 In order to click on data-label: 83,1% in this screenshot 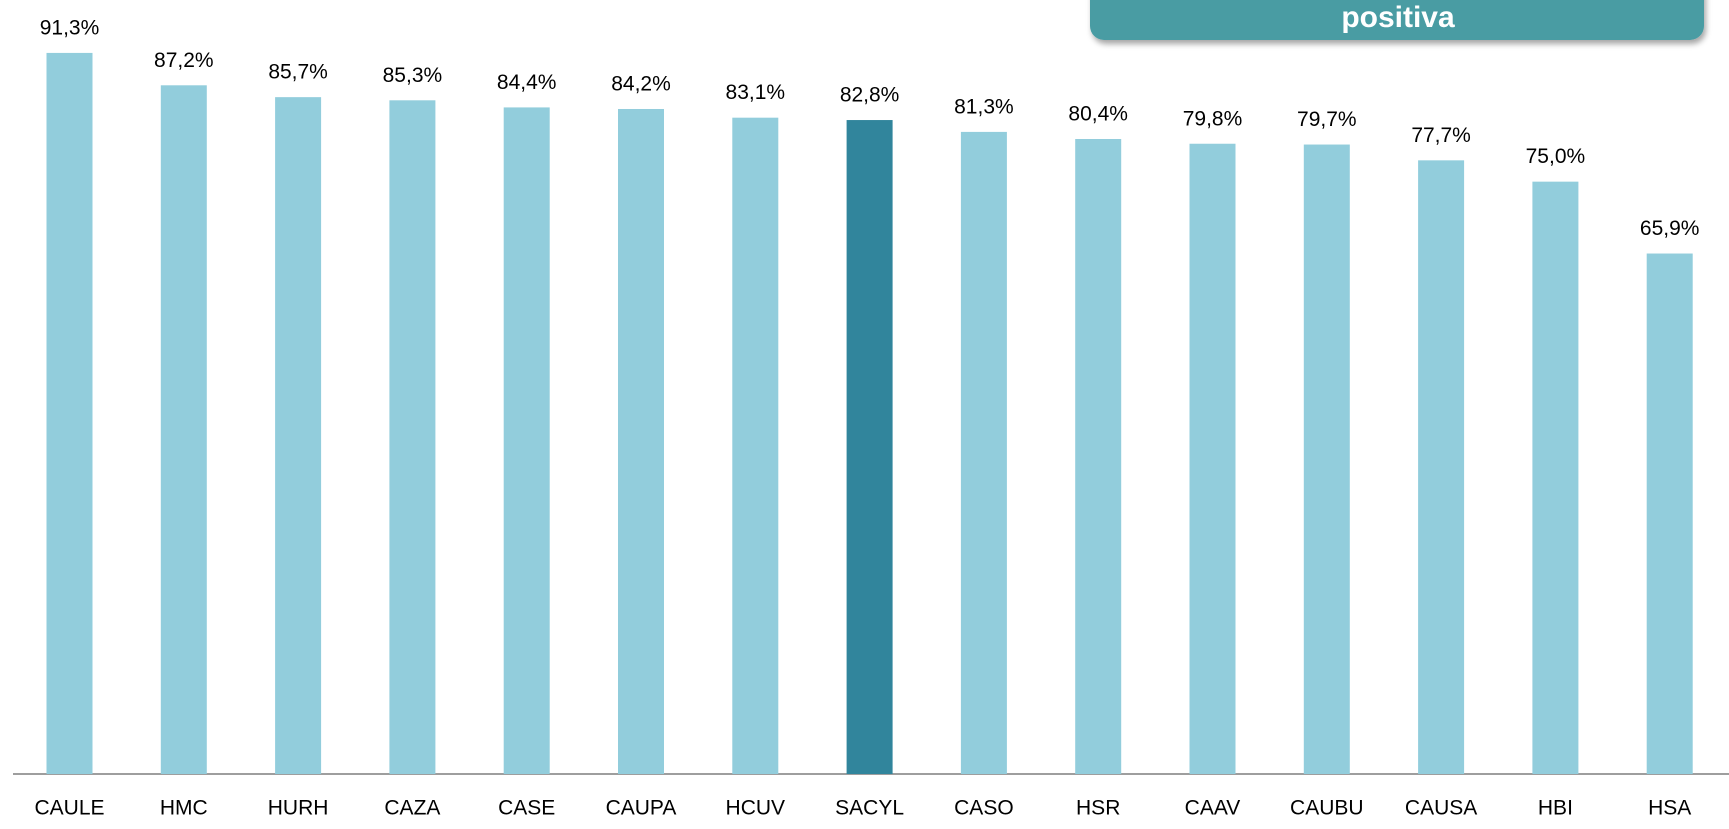, I will do `click(756, 92)`.